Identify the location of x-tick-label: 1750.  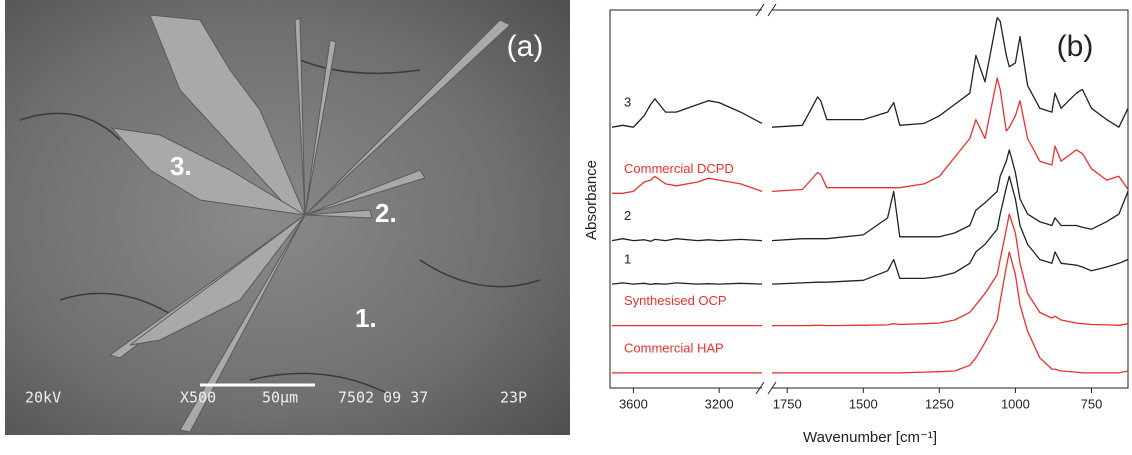
(787, 403).